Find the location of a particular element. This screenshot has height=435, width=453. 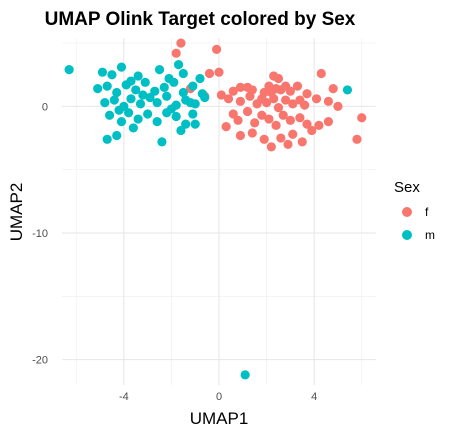

legend-label-m: m is located at coordinates (430, 235).